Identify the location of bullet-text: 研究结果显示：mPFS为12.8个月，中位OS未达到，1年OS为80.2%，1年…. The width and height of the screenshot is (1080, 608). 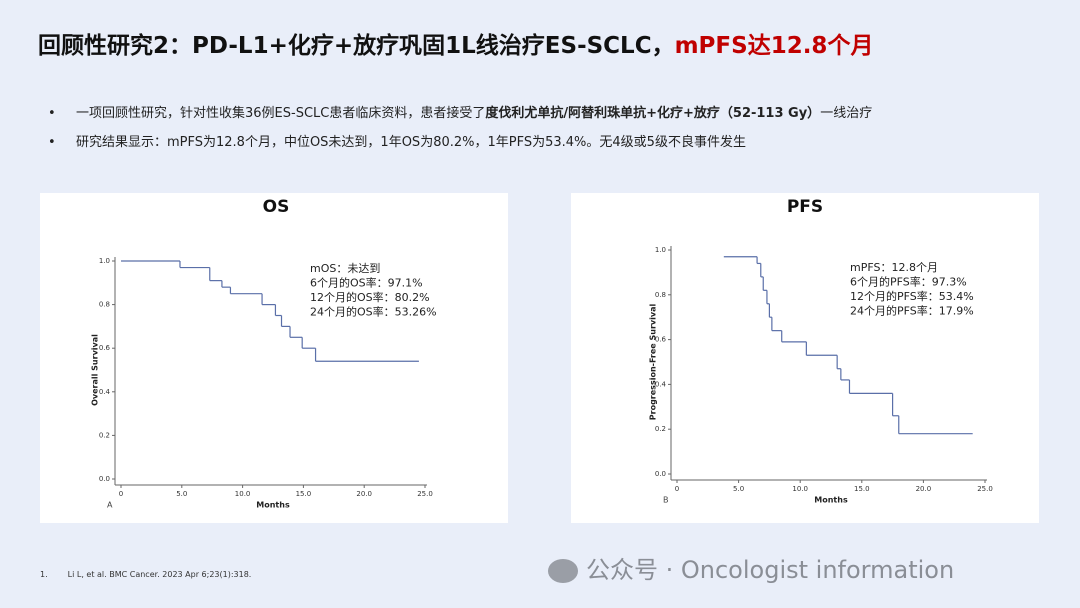
(411, 142).